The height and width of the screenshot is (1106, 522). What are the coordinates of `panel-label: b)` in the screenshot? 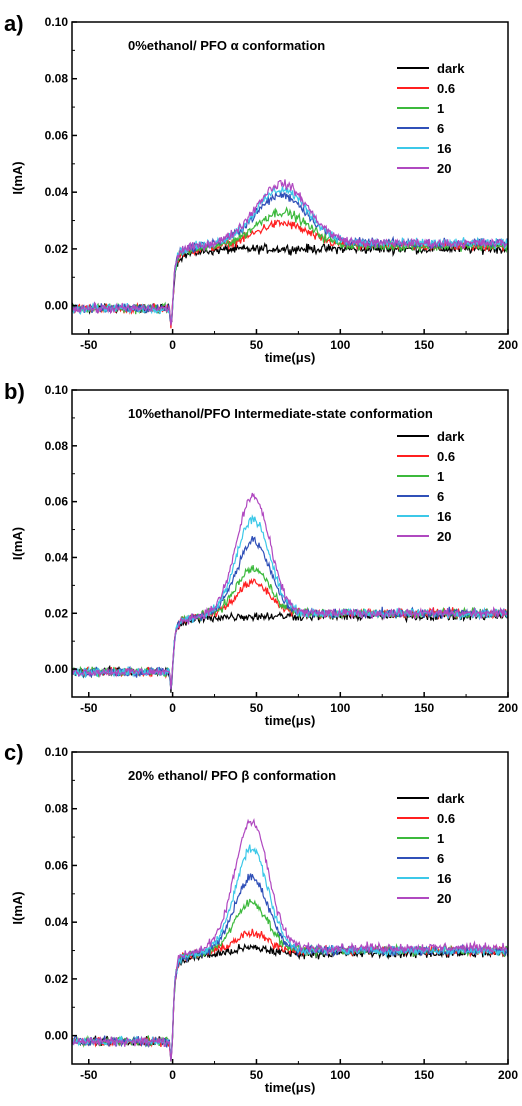 It's located at (14, 391).